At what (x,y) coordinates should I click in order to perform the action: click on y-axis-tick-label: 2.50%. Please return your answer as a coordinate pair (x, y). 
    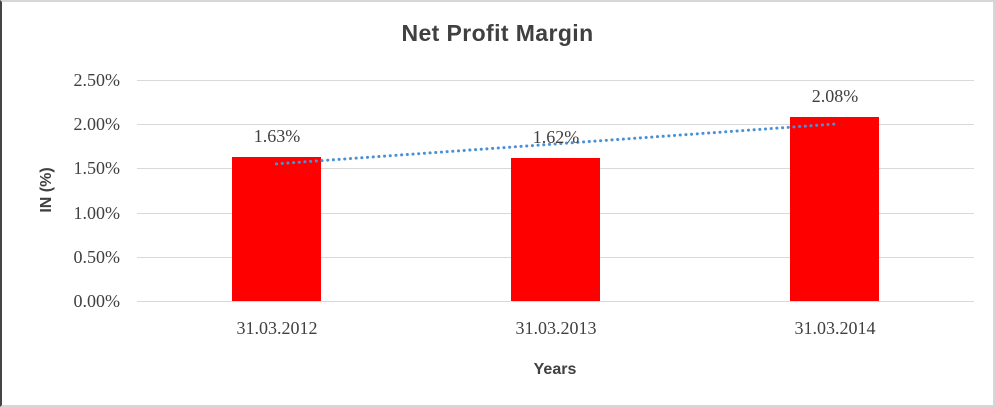
    Looking at the image, I should click on (97, 80).